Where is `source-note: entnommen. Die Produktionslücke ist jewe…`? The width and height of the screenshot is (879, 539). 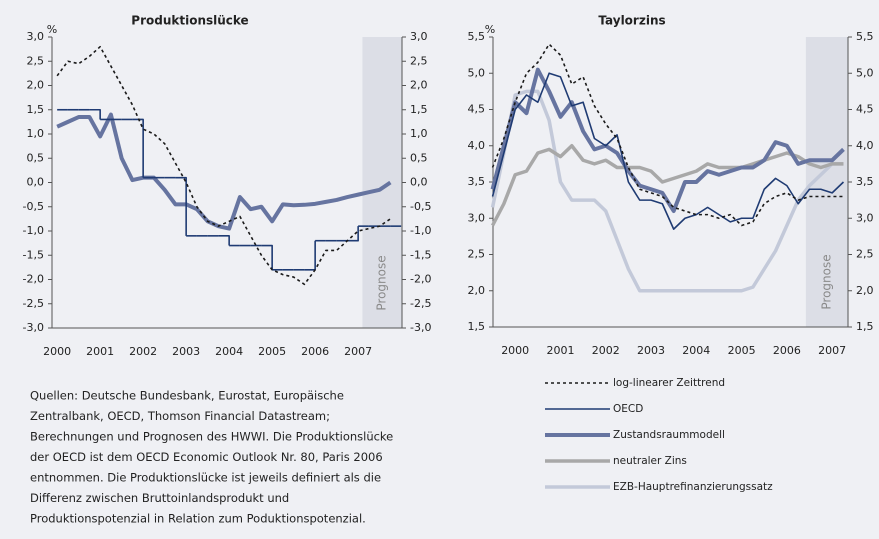 source-note: entnommen. Die Produktionslücke ist jewe… is located at coordinates (205, 478).